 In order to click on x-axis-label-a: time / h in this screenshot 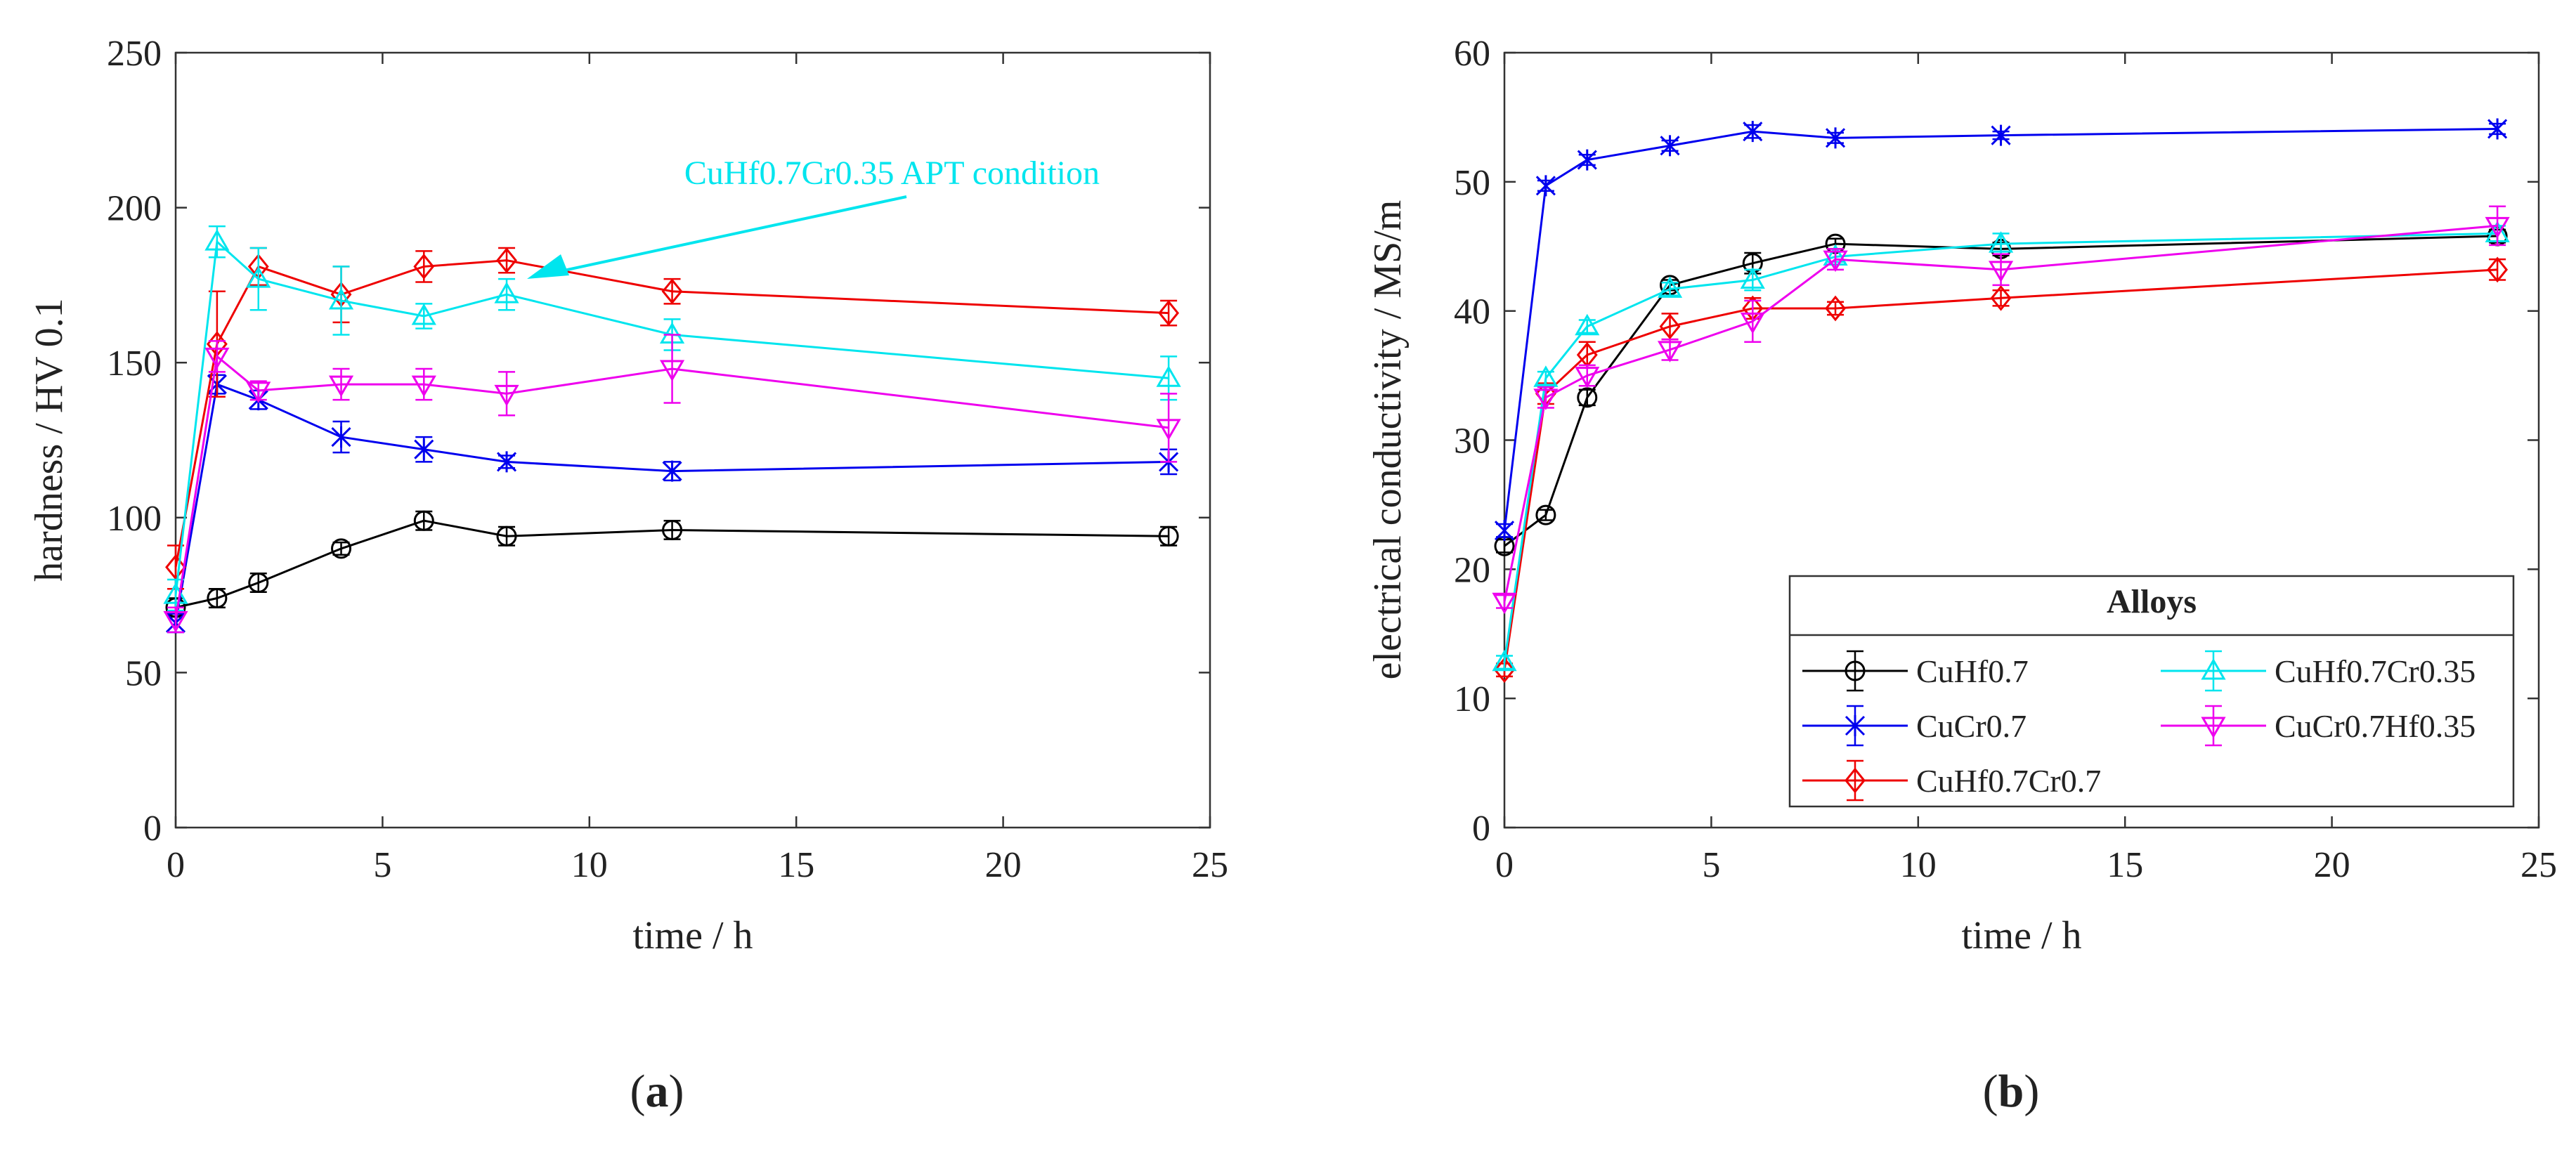, I will do `click(692, 936)`.